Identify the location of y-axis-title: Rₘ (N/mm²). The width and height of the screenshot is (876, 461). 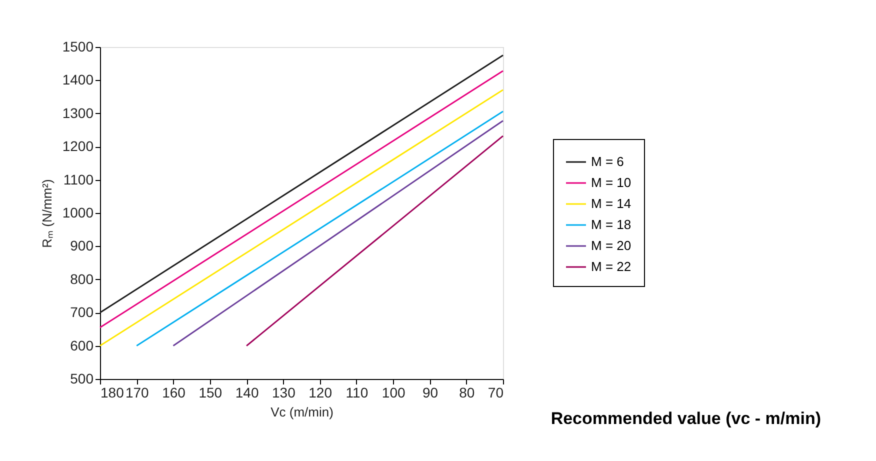
(46, 213).